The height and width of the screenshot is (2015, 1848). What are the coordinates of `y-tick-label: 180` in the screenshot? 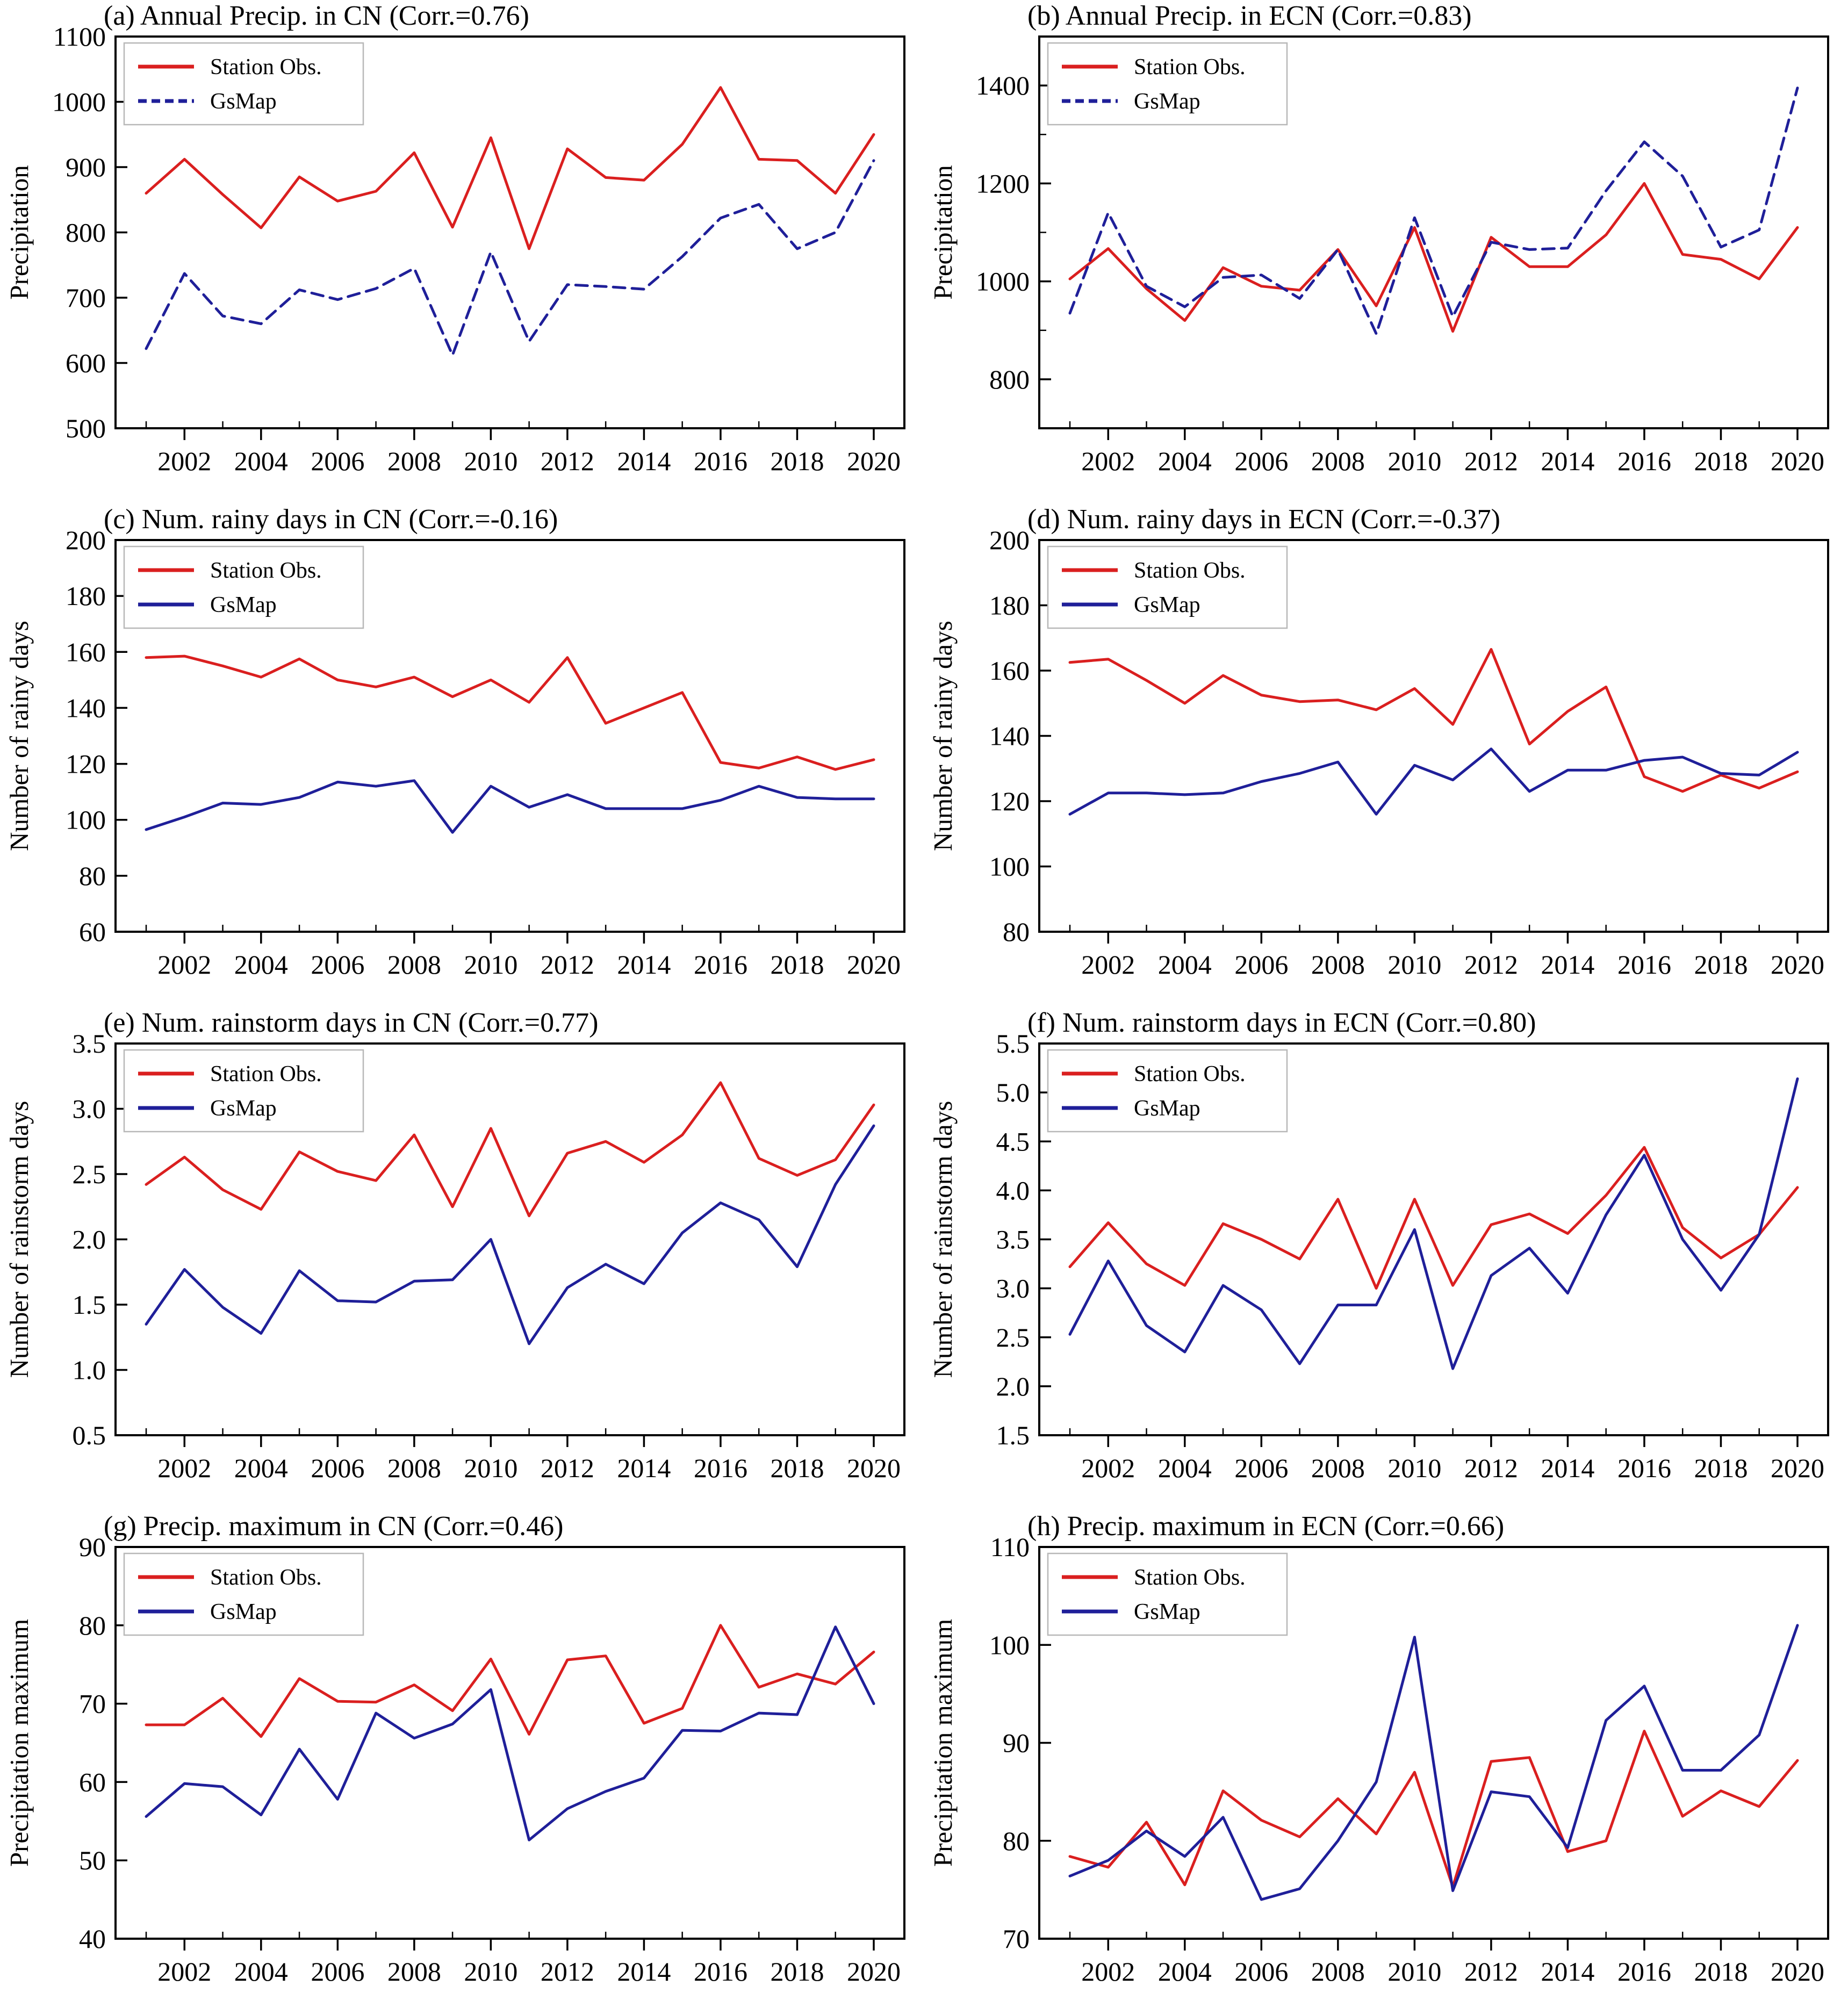 It's located at (1010, 606).